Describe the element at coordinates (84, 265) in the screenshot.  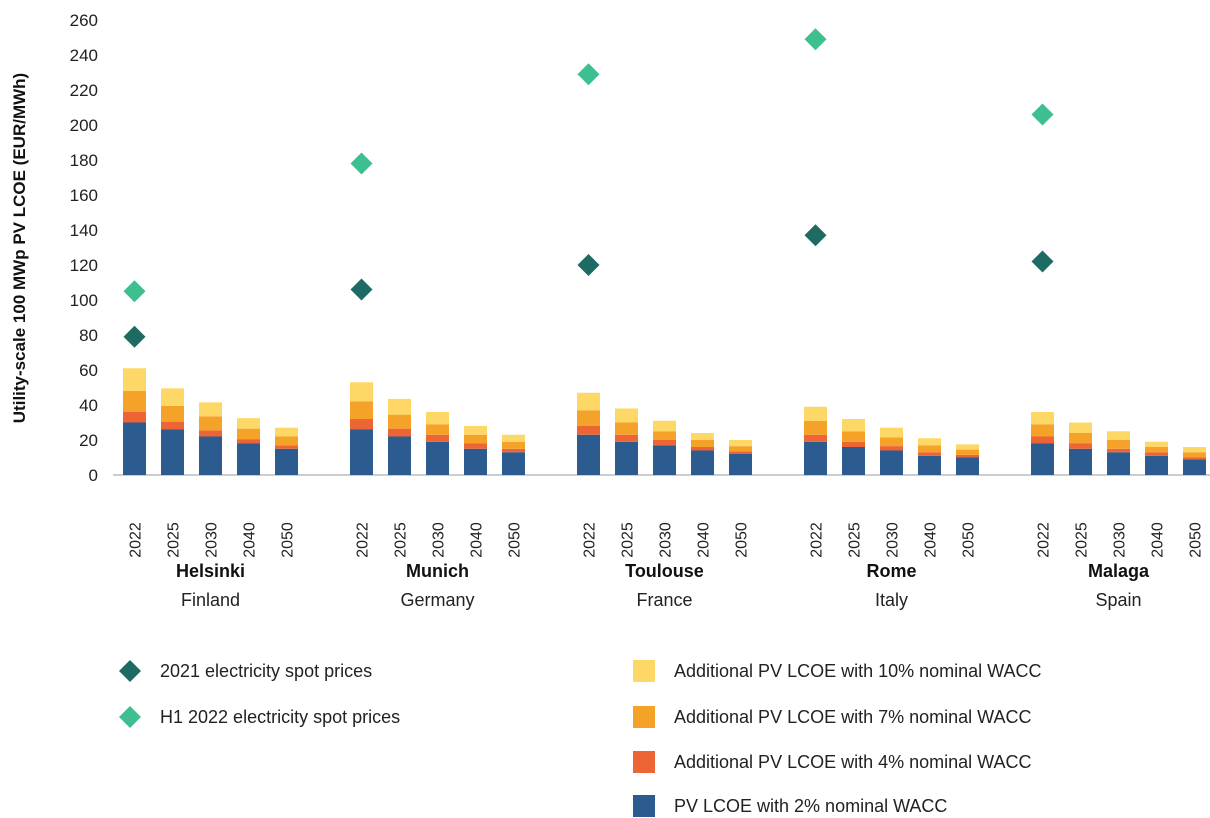
I see `y-tick-label: 120` at that location.